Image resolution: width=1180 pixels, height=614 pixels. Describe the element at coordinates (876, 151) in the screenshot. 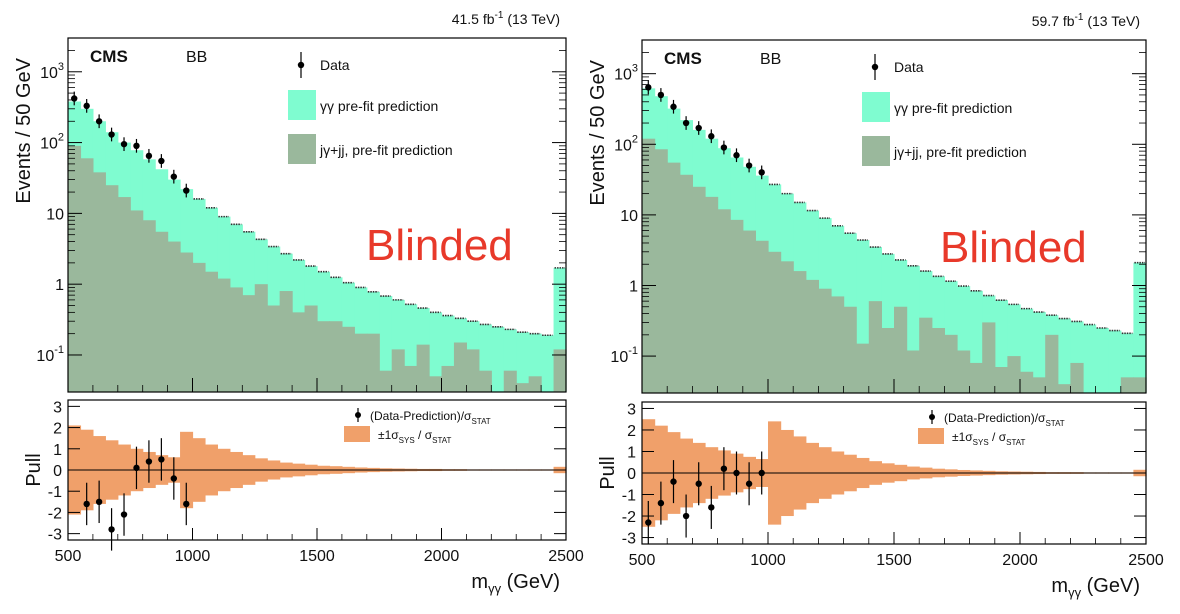

I see `legend-jg-swatch` at that location.